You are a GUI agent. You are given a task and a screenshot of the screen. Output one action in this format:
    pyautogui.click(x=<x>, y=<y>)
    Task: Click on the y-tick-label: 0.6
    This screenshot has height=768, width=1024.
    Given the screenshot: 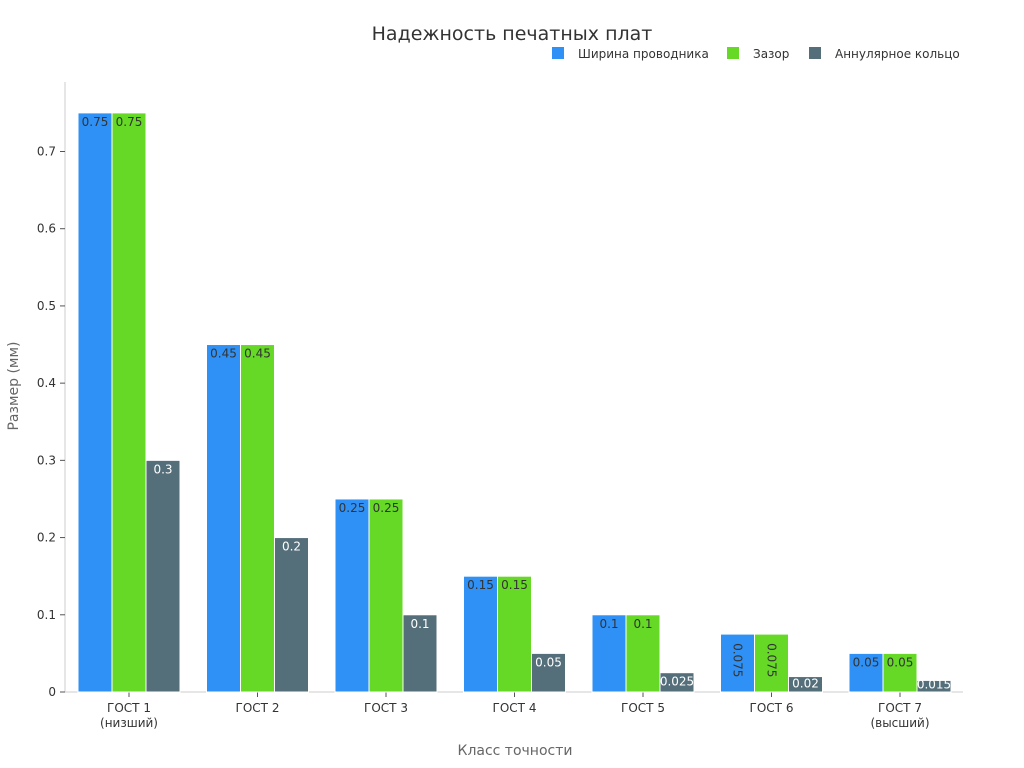 What is the action you would take?
    pyautogui.click(x=46, y=229)
    